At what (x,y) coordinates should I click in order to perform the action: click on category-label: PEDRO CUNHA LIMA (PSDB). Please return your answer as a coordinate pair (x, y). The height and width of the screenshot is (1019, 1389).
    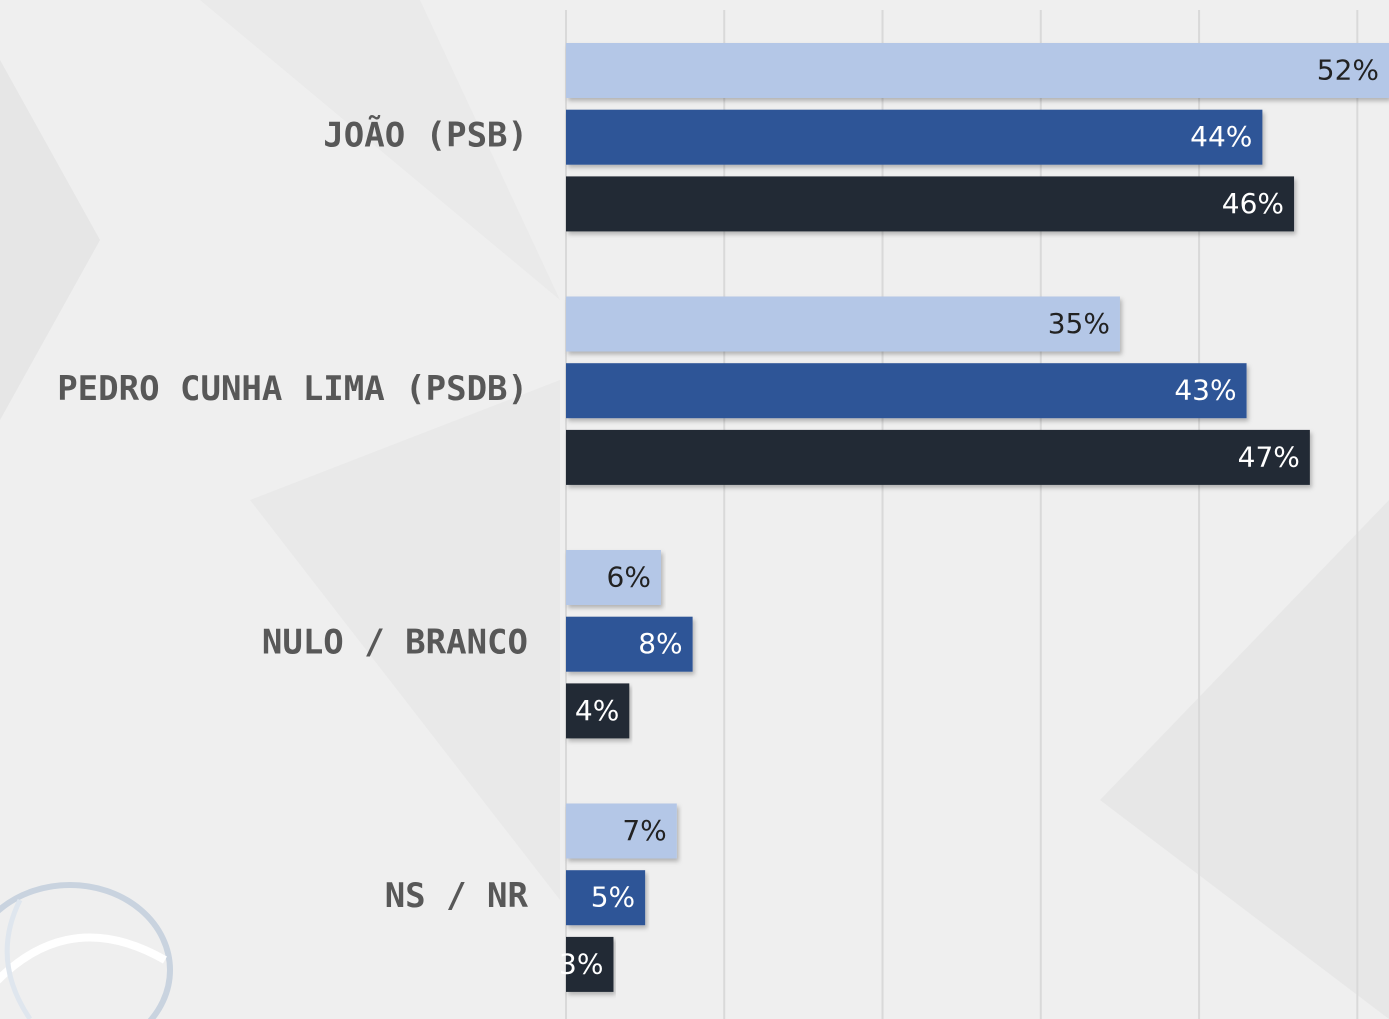
    Looking at the image, I should click on (292, 389).